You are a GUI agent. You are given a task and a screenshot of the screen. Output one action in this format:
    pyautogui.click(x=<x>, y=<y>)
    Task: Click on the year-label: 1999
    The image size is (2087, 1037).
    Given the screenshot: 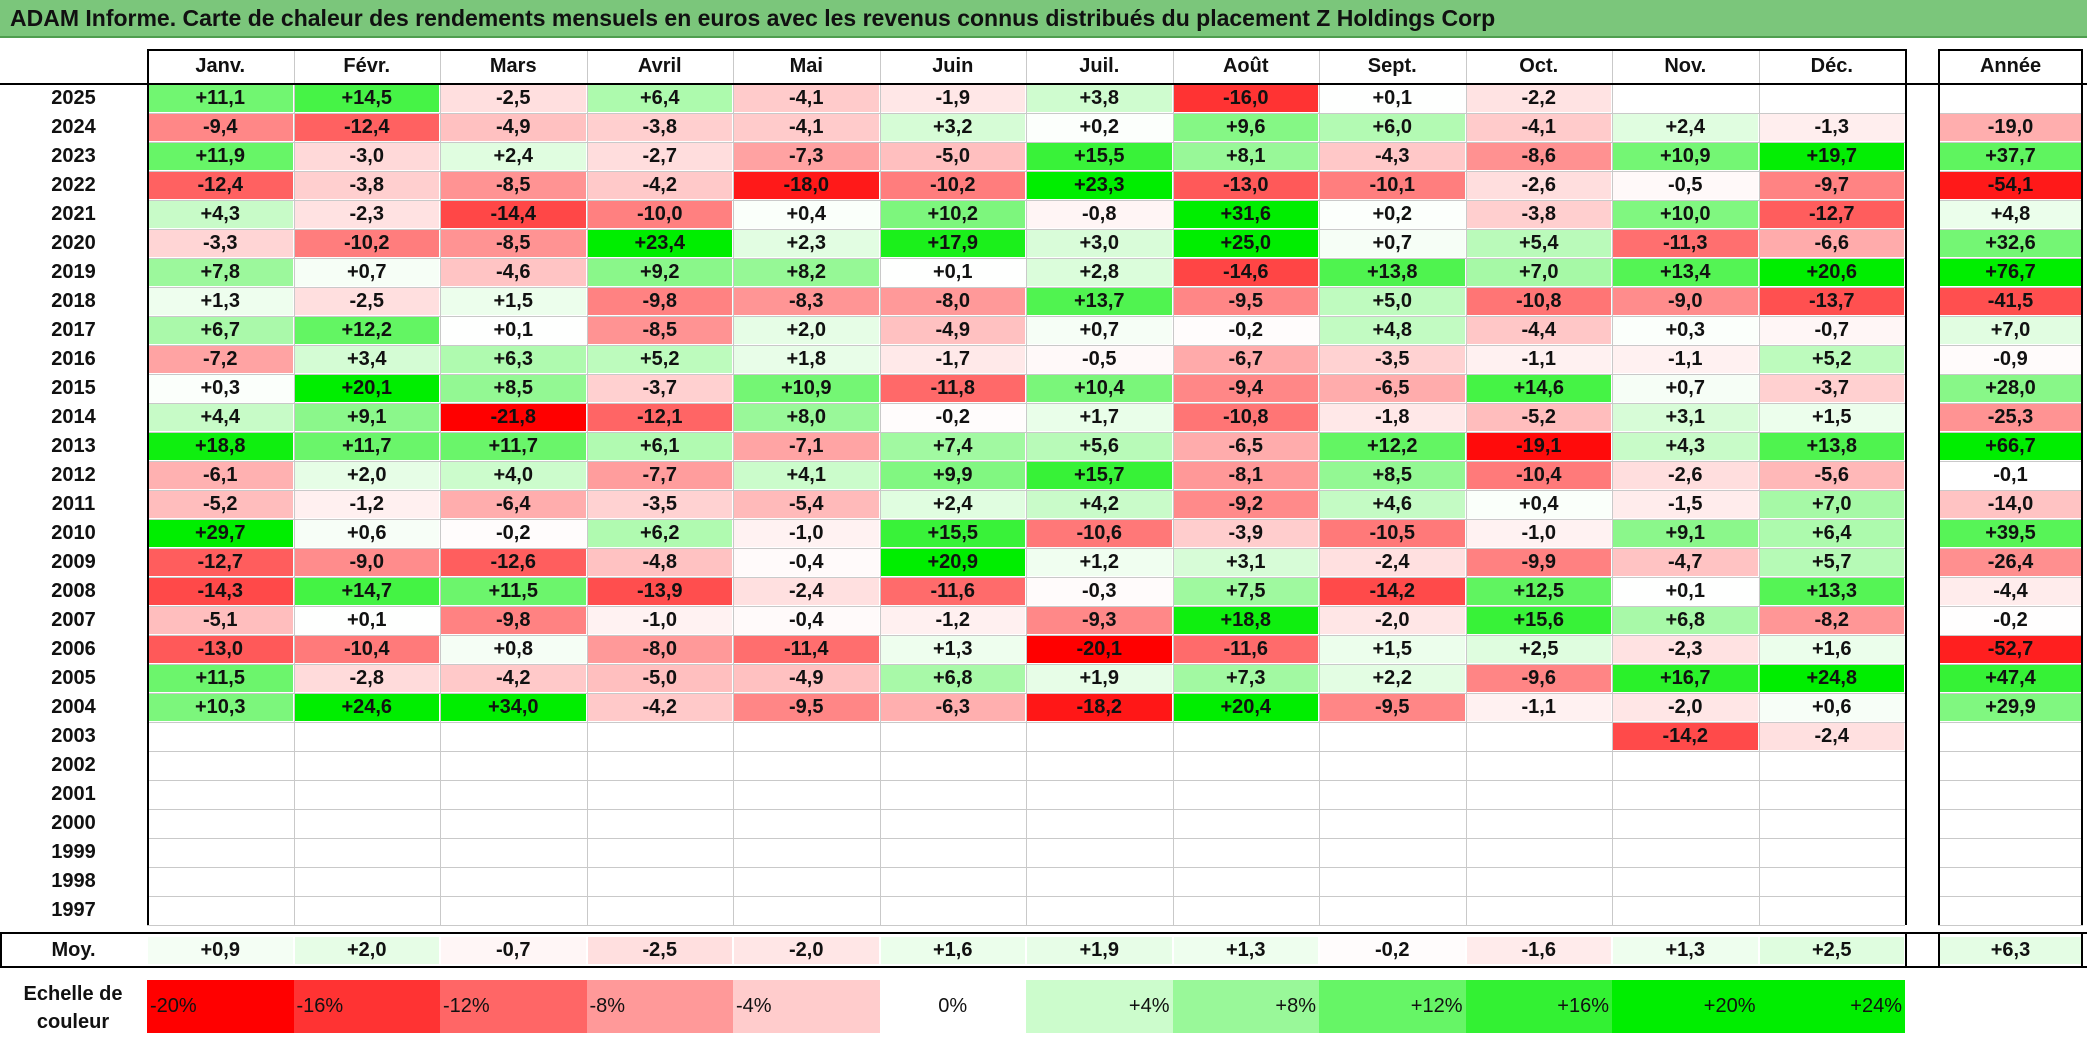 What is the action you would take?
    pyautogui.click(x=73, y=852)
    